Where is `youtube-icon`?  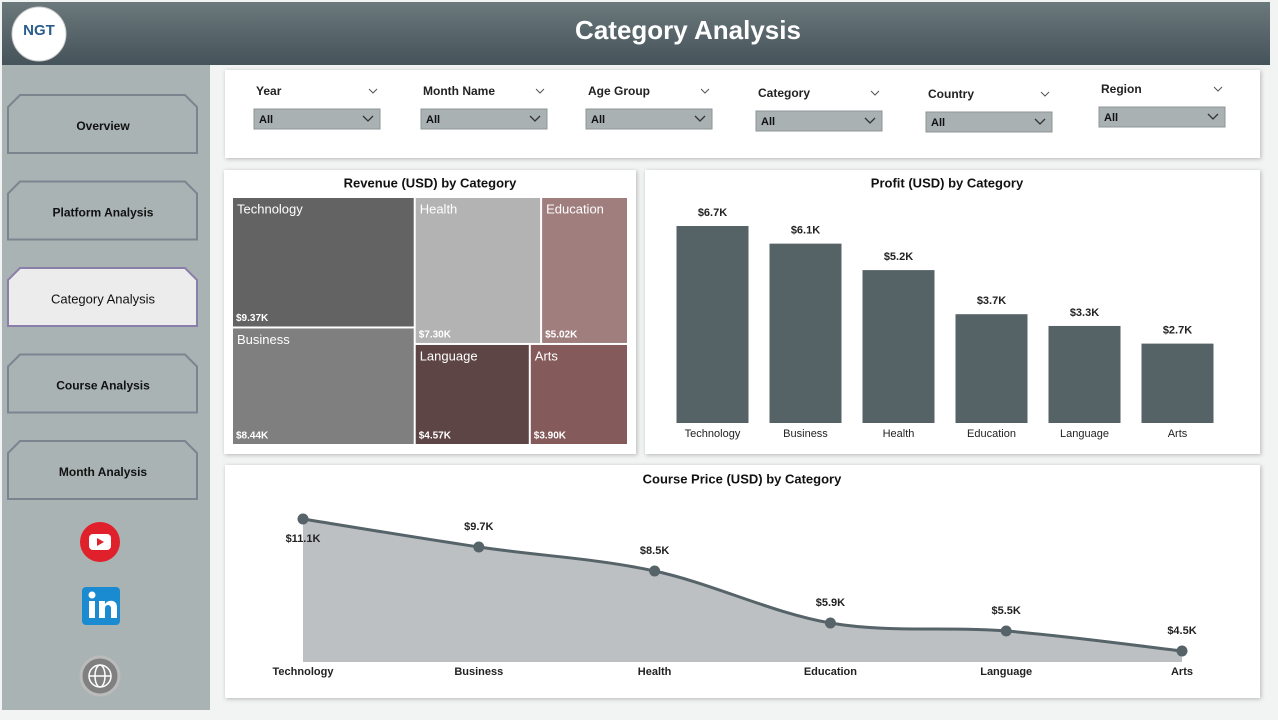 youtube-icon is located at coordinates (100, 542).